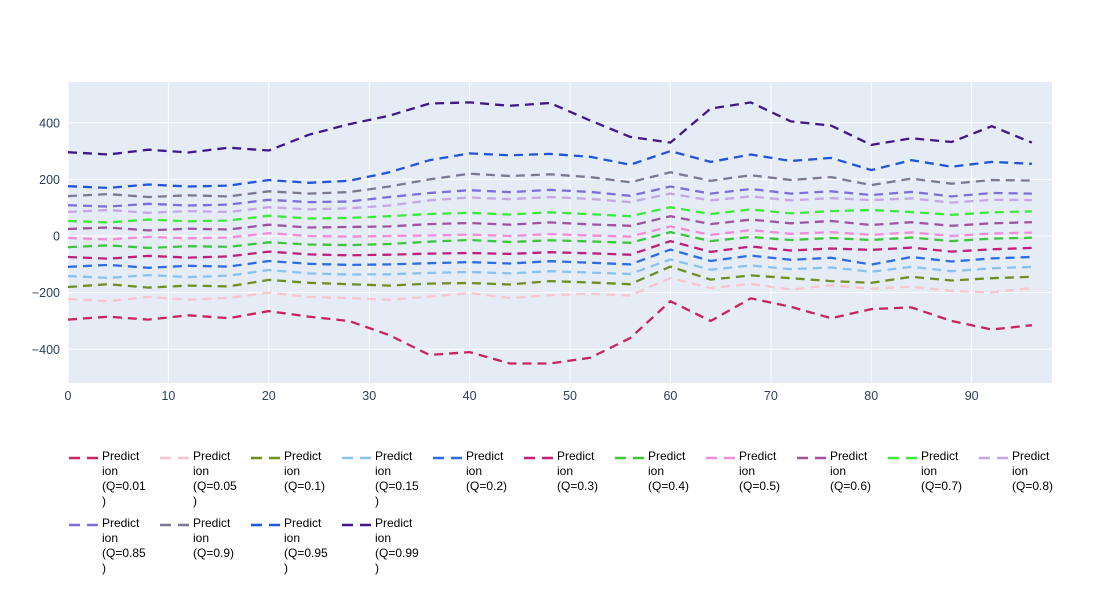 The height and width of the screenshot is (600, 1102). What do you see at coordinates (851, 471) in the screenshot?
I see `legend-label: Predict ion (Q=0.6)` at bounding box center [851, 471].